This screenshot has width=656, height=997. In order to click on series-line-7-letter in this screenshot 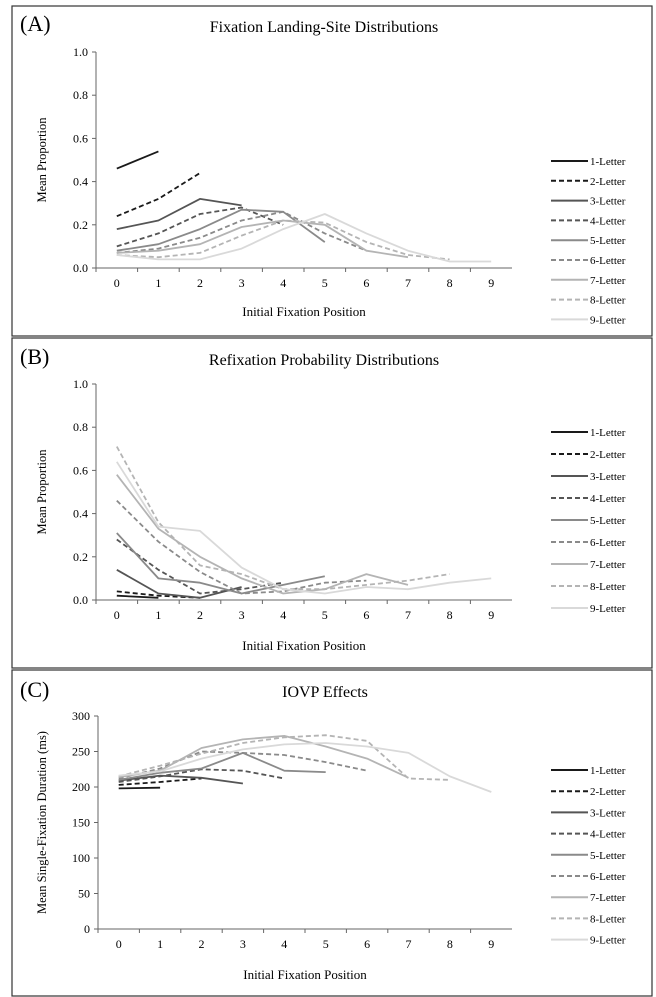, I will do `click(263, 757)`.